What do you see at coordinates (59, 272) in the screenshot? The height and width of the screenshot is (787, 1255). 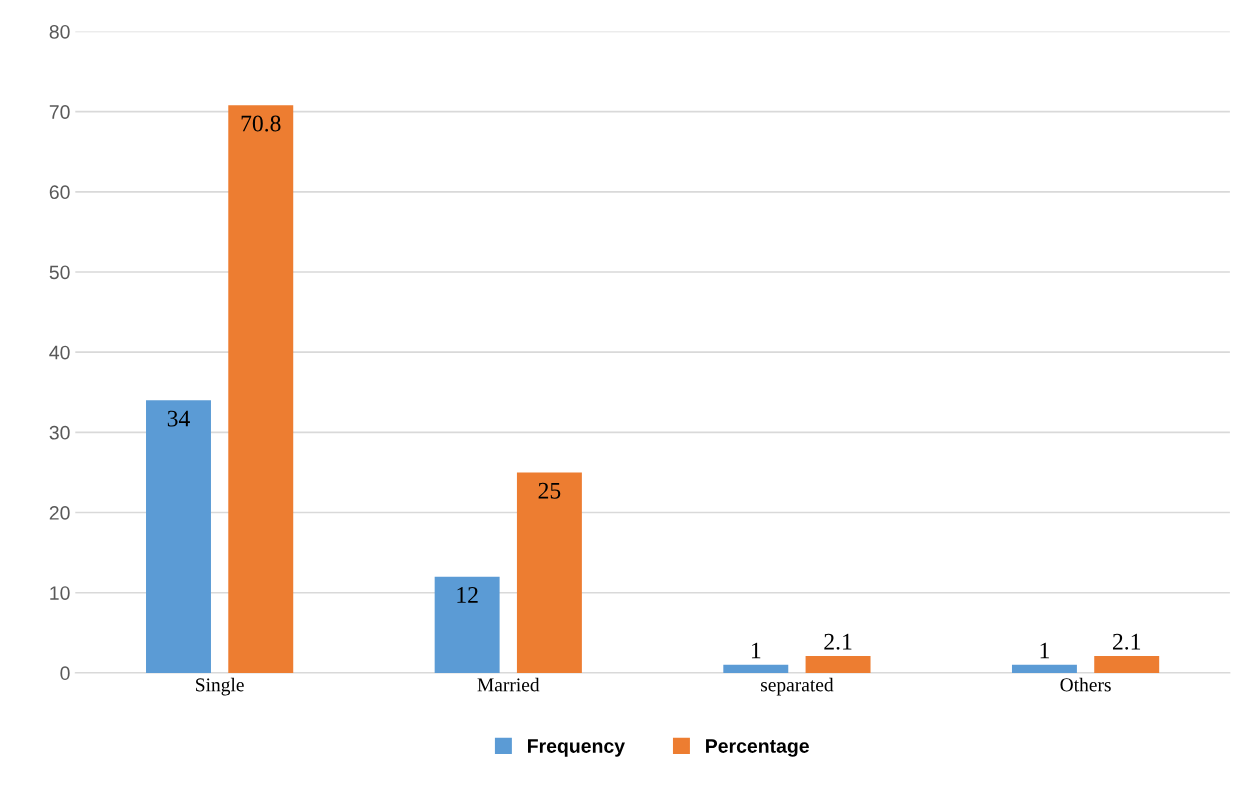 I see `y-tick-label: 50` at bounding box center [59, 272].